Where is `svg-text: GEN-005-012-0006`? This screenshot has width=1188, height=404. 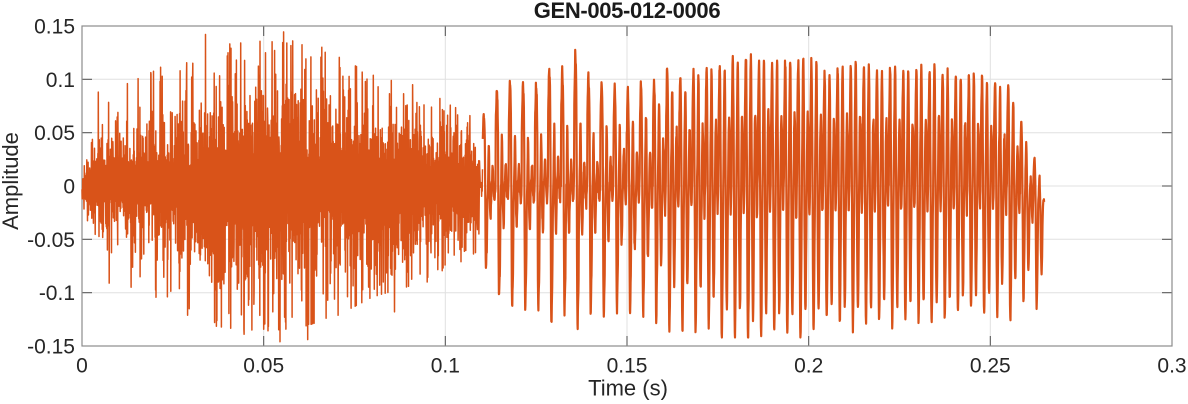 svg-text: GEN-005-012-0006 is located at coordinates (627, 11).